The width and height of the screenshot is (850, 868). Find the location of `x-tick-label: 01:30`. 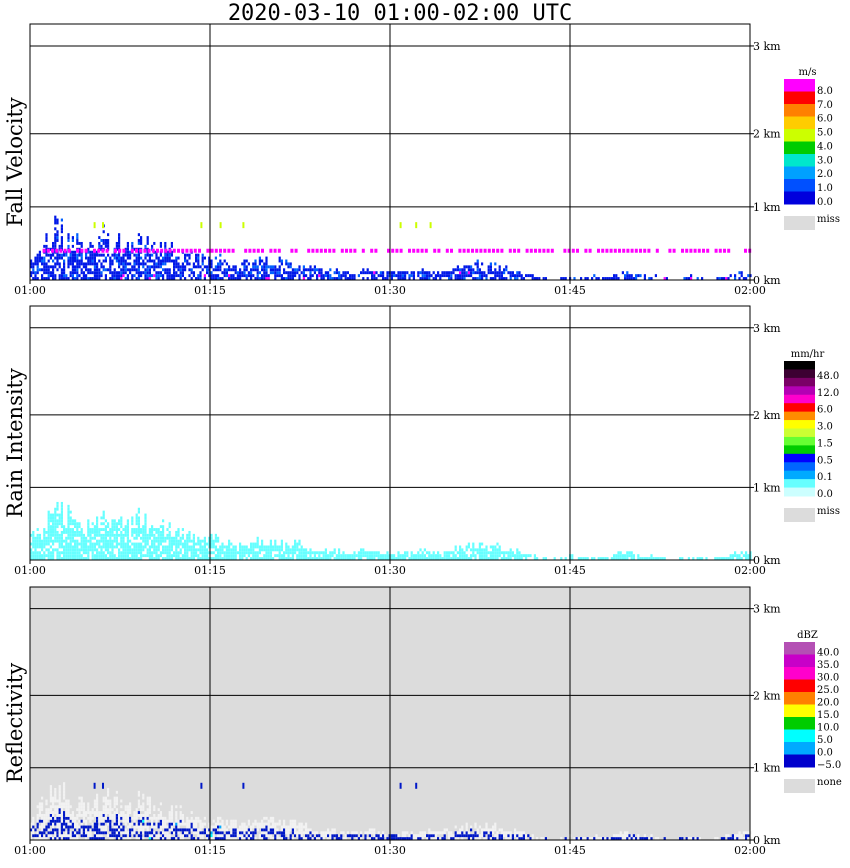

x-tick-label: 01:30 is located at coordinates (390, 570).